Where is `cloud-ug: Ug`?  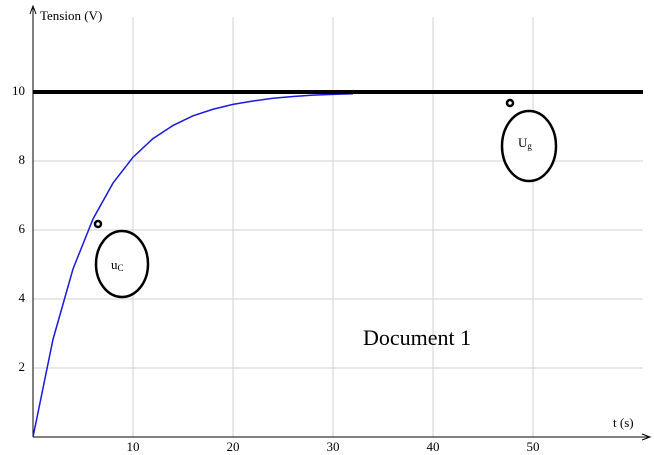
cloud-ug: Ug is located at coordinates (529, 140).